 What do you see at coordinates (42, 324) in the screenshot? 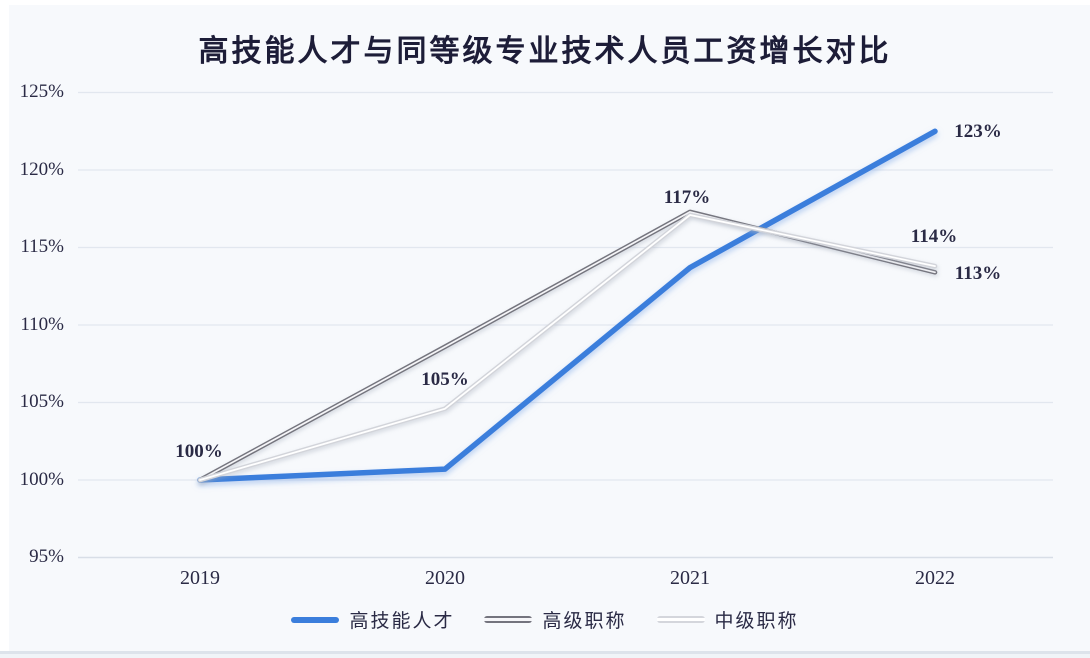
I see `y-axis-tick-110: 110%` at bounding box center [42, 324].